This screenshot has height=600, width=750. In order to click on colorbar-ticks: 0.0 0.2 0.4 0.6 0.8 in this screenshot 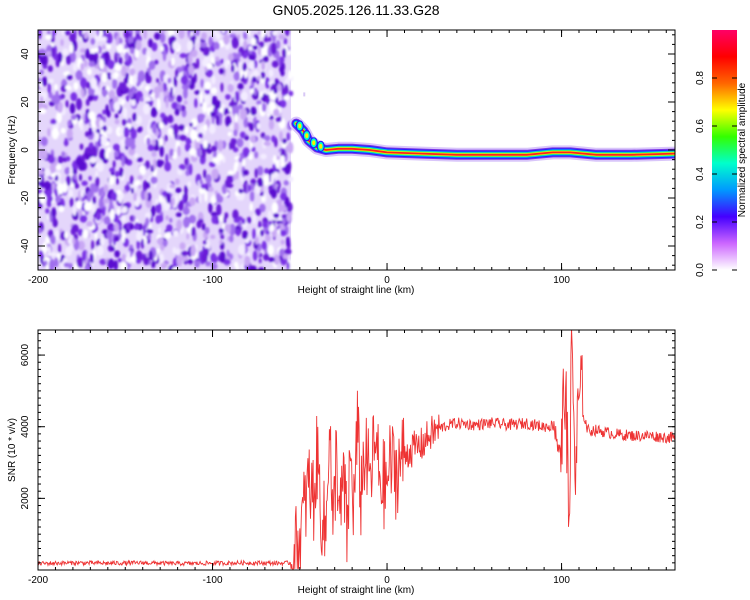, I will do `click(716, 174)`.